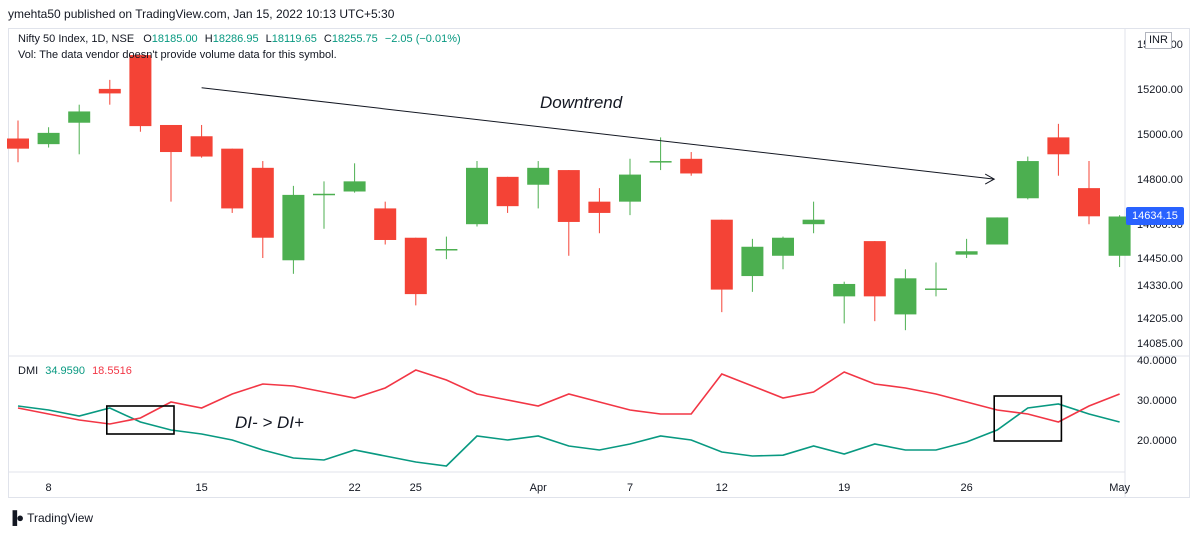  Describe the element at coordinates (1119, 488) in the screenshot. I see `time-axis-tick: May` at that location.